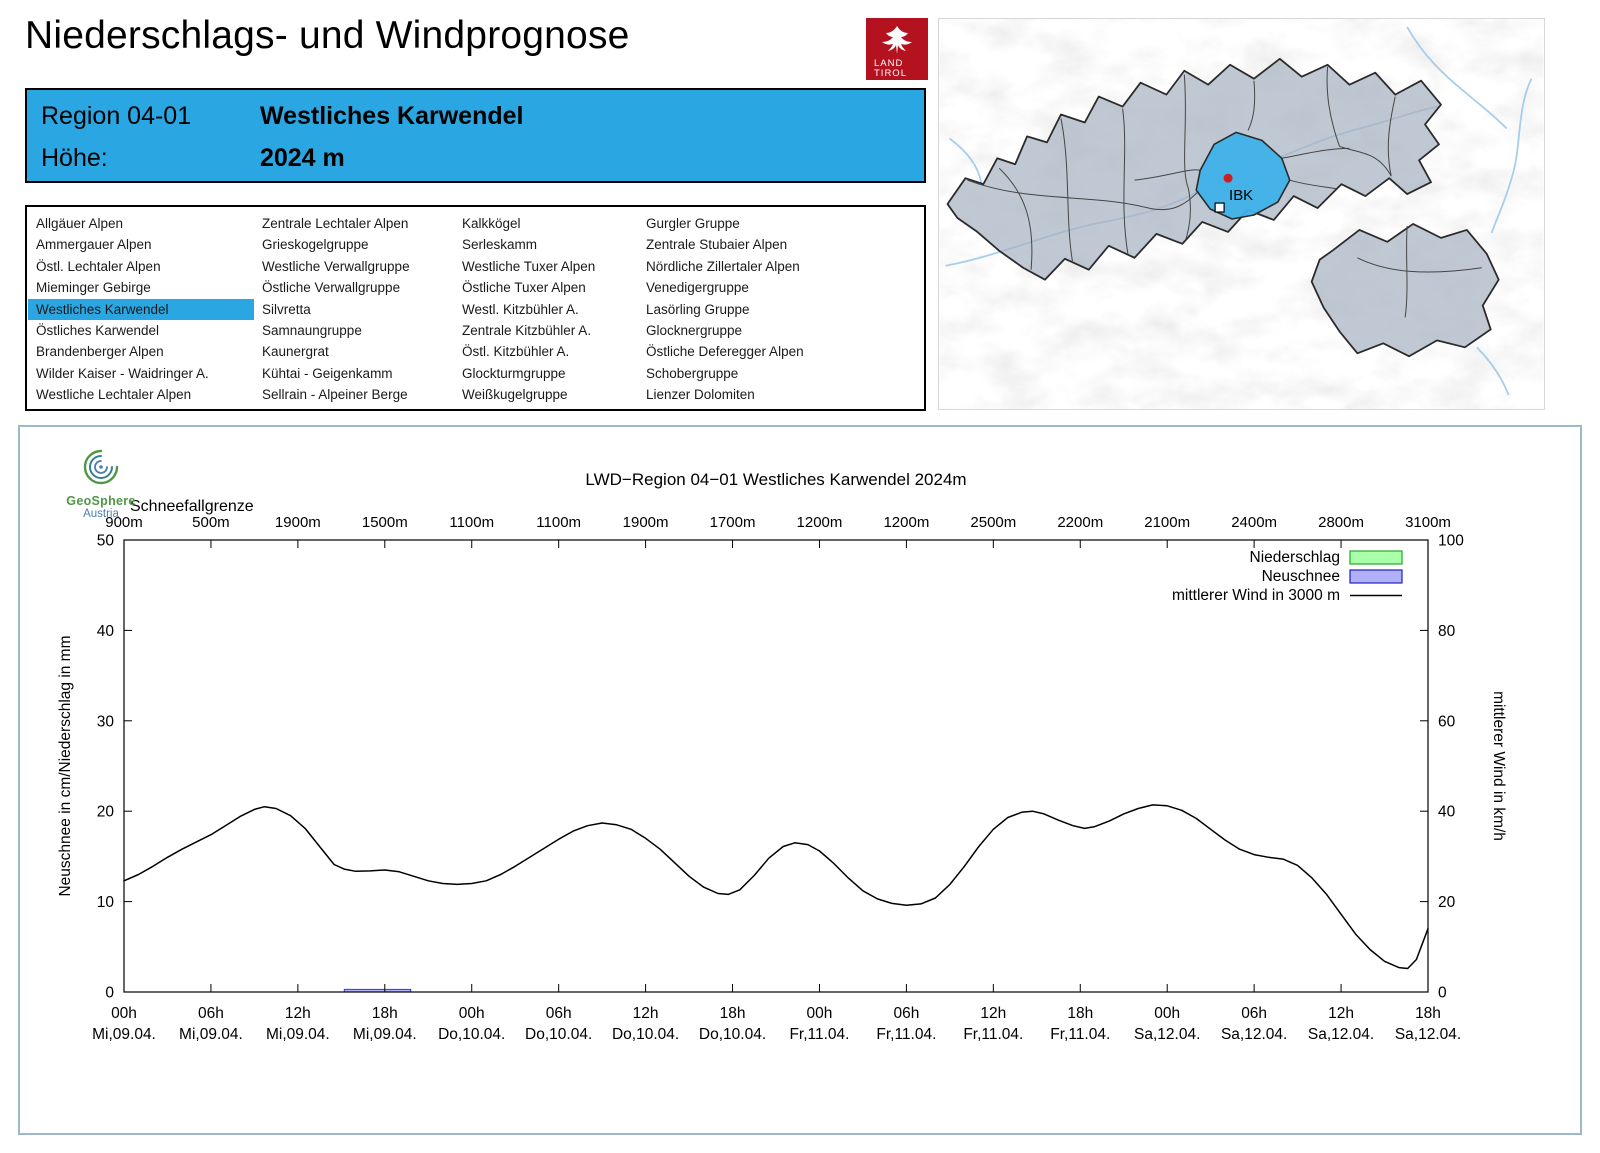 The height and width of the screenshot is (1153, 1600). I want to click on region-list-item: Zentrale Kitzbühler A., so click(527, 330).